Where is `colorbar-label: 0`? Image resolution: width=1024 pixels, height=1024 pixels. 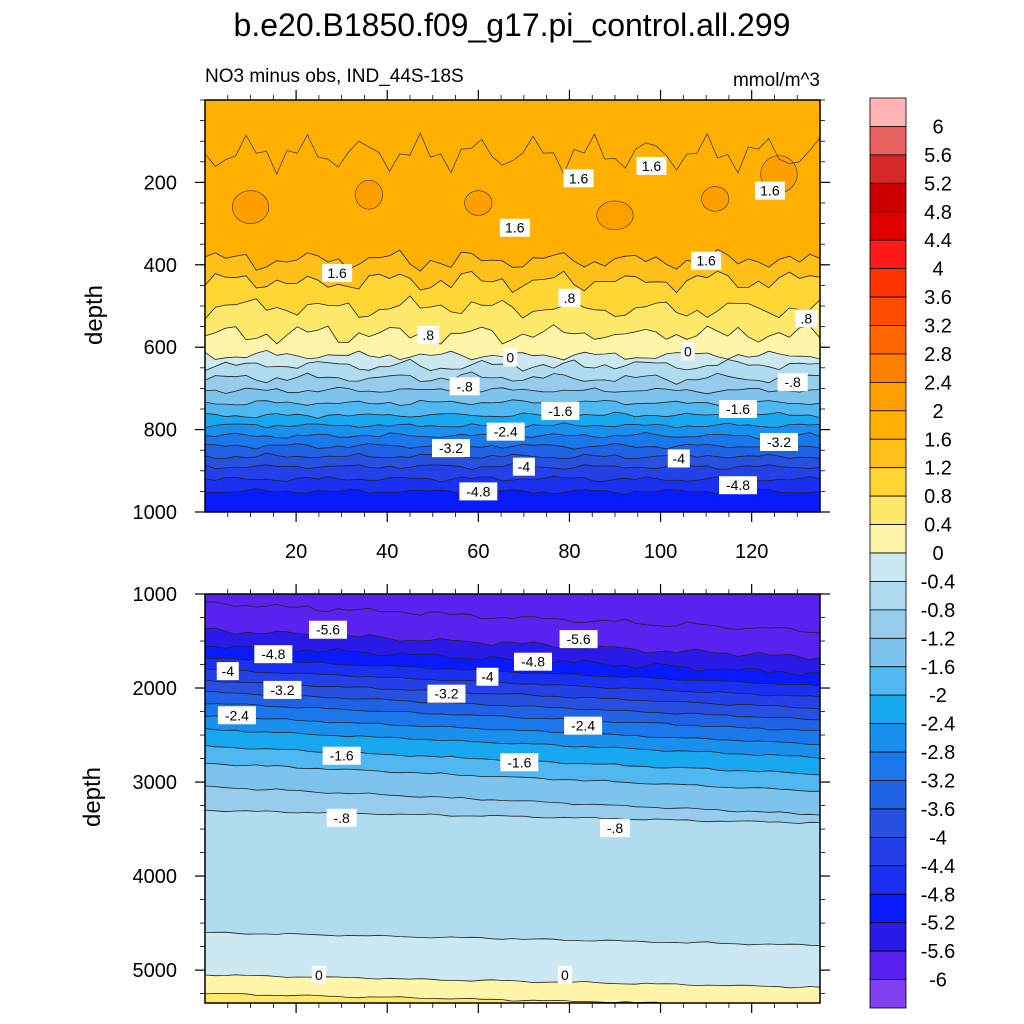
colorbar-label: 0 is located at coordinates (937, 554).